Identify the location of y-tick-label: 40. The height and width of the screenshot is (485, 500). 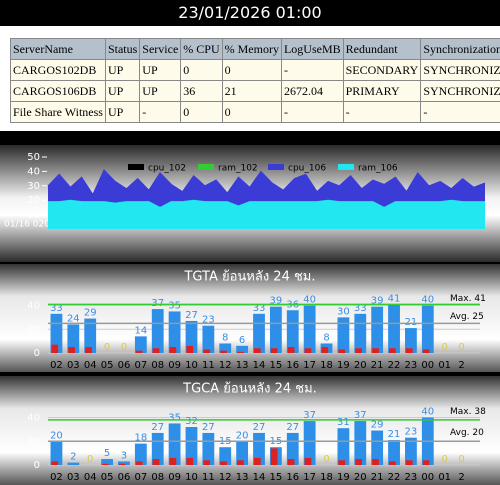
(33, 171).